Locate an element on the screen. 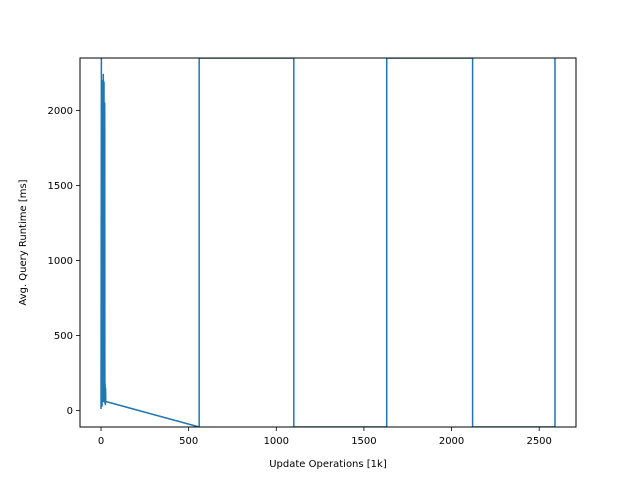 The height and width of the screenshot is (480, 640). x-tick-label: 2000 is located at coordinates (451, 441).